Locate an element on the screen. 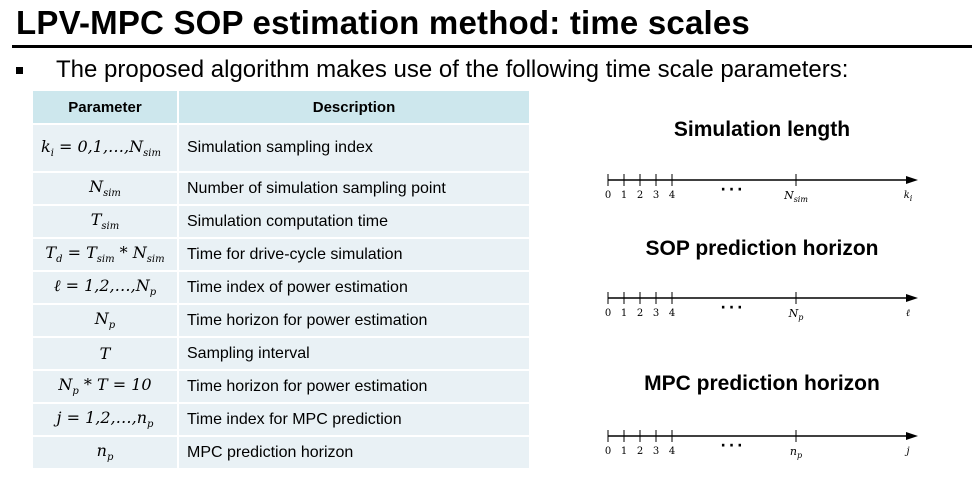 The height and width of the screenshot is (497, 972). square-bullet-icon is located at coordinates (19, 70).